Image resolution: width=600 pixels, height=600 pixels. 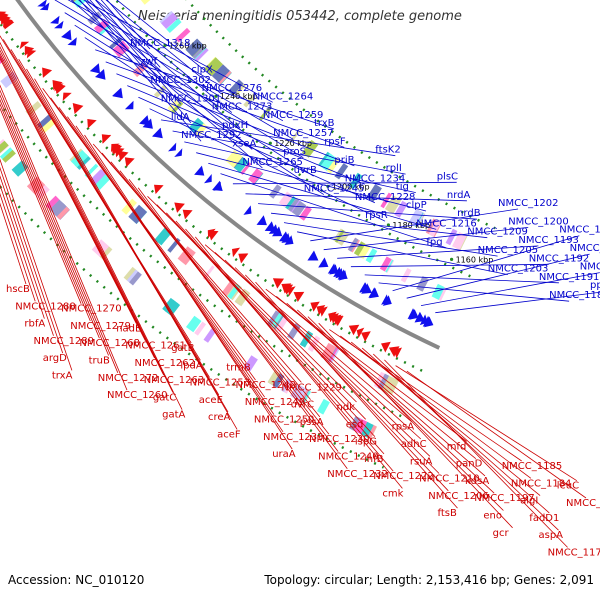 I want to click on reverse-gene-label: gatA, so click(x=173, y=415).